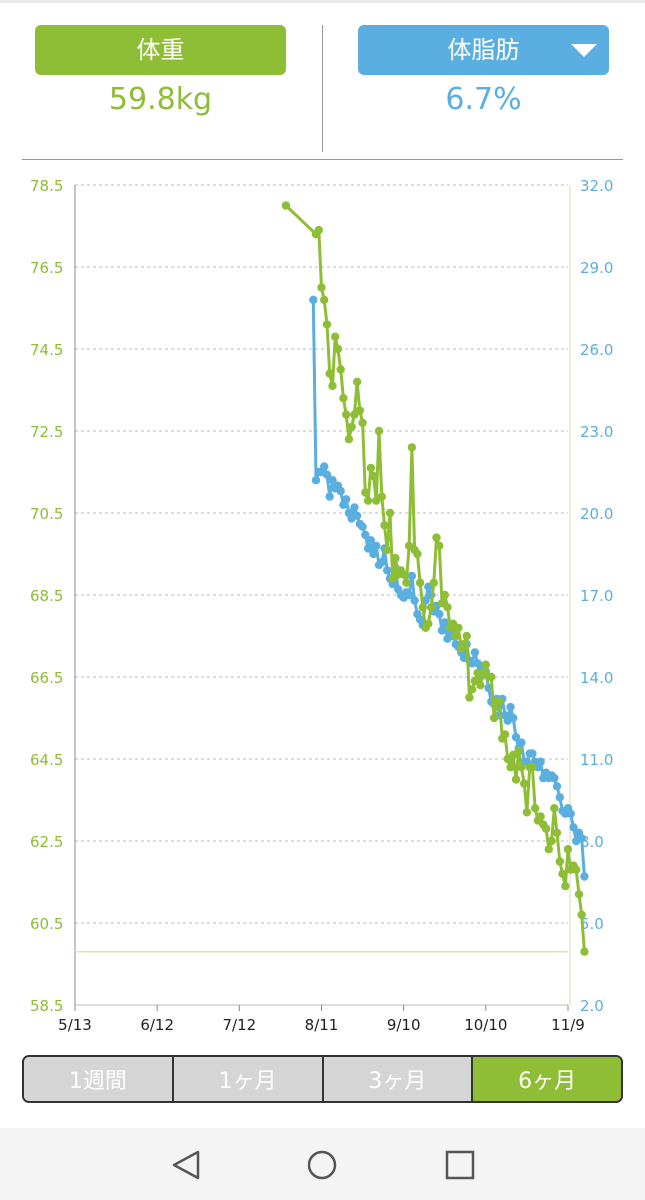  Describe the element at coordinates (596, 760) in the screenshot. I see `y-right-tick-label: 11.0` at that location.